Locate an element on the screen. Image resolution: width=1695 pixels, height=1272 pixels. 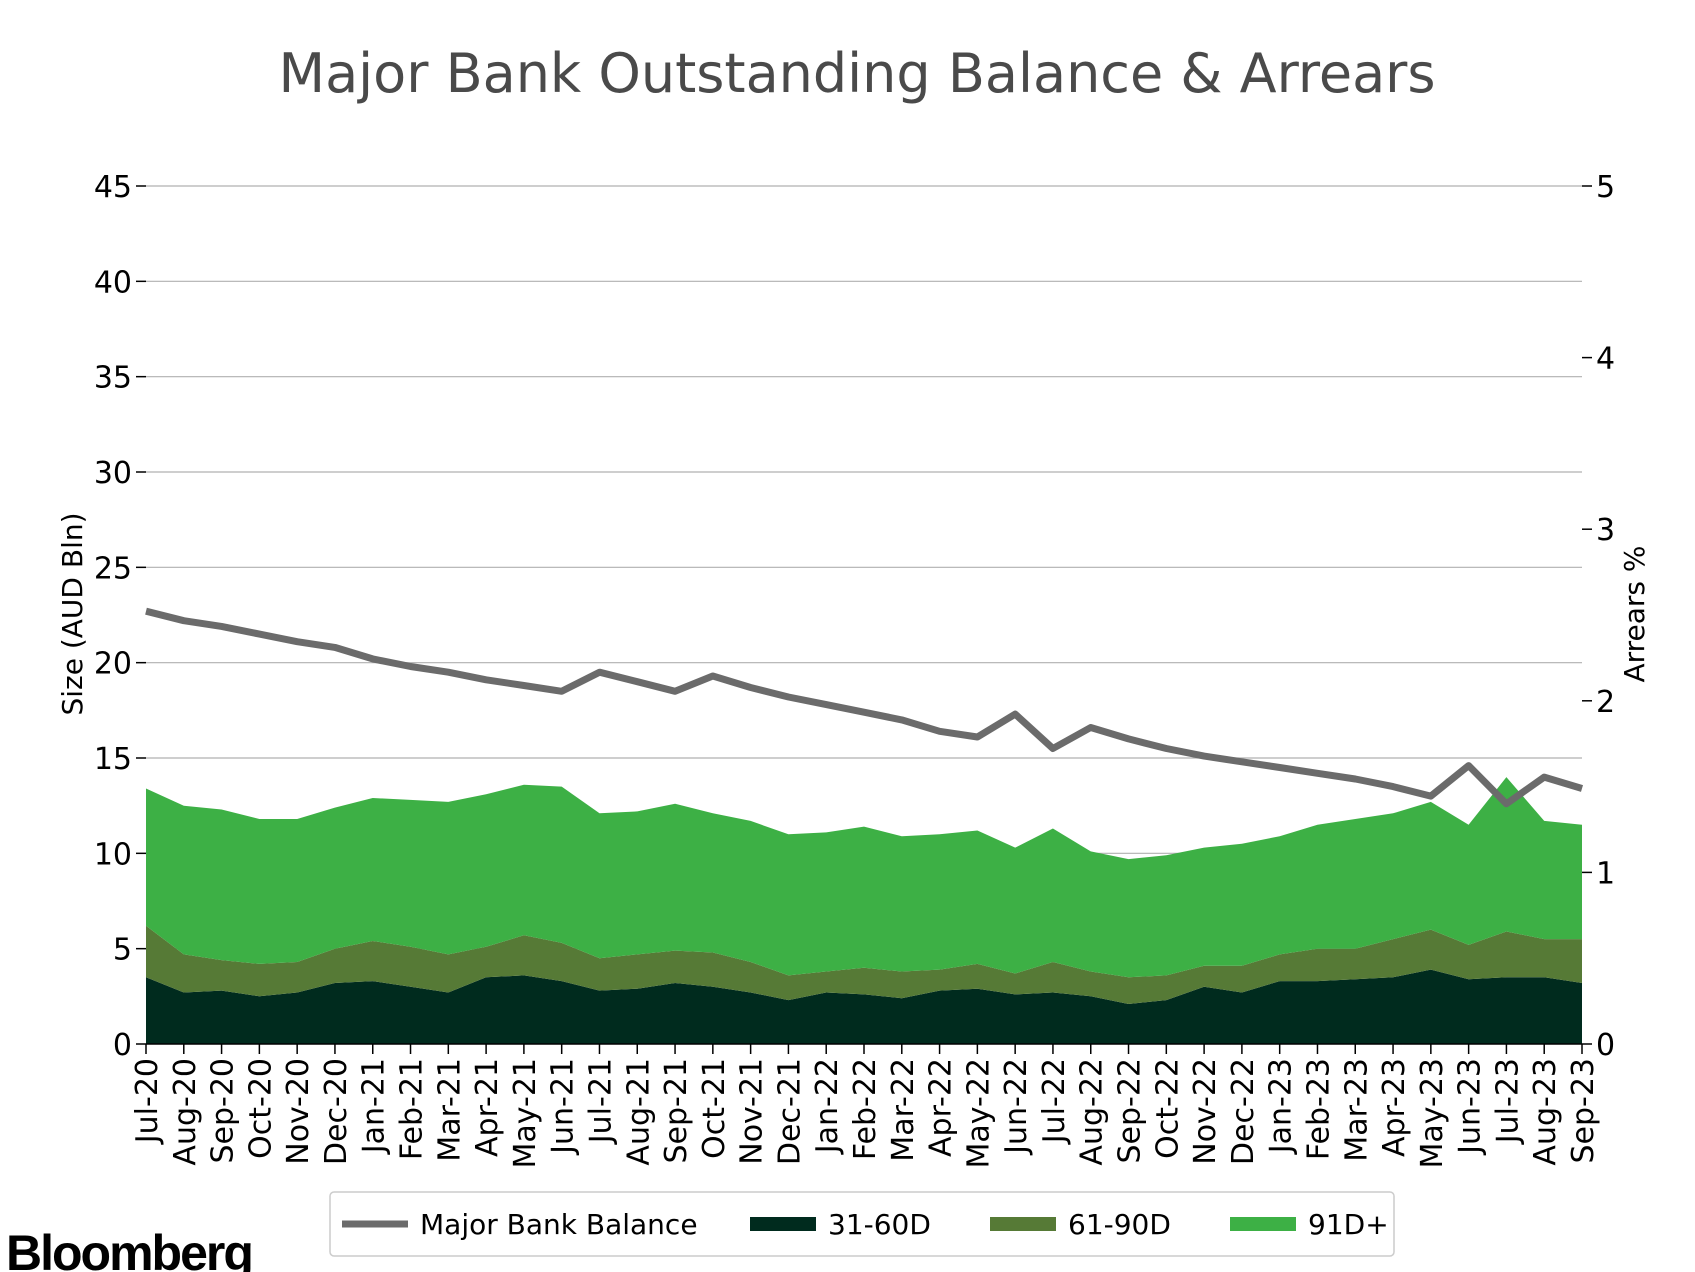
left-y-axis: 0 5 10 15 20 25 30 35 40 45 is located at coordinates (120, 616).